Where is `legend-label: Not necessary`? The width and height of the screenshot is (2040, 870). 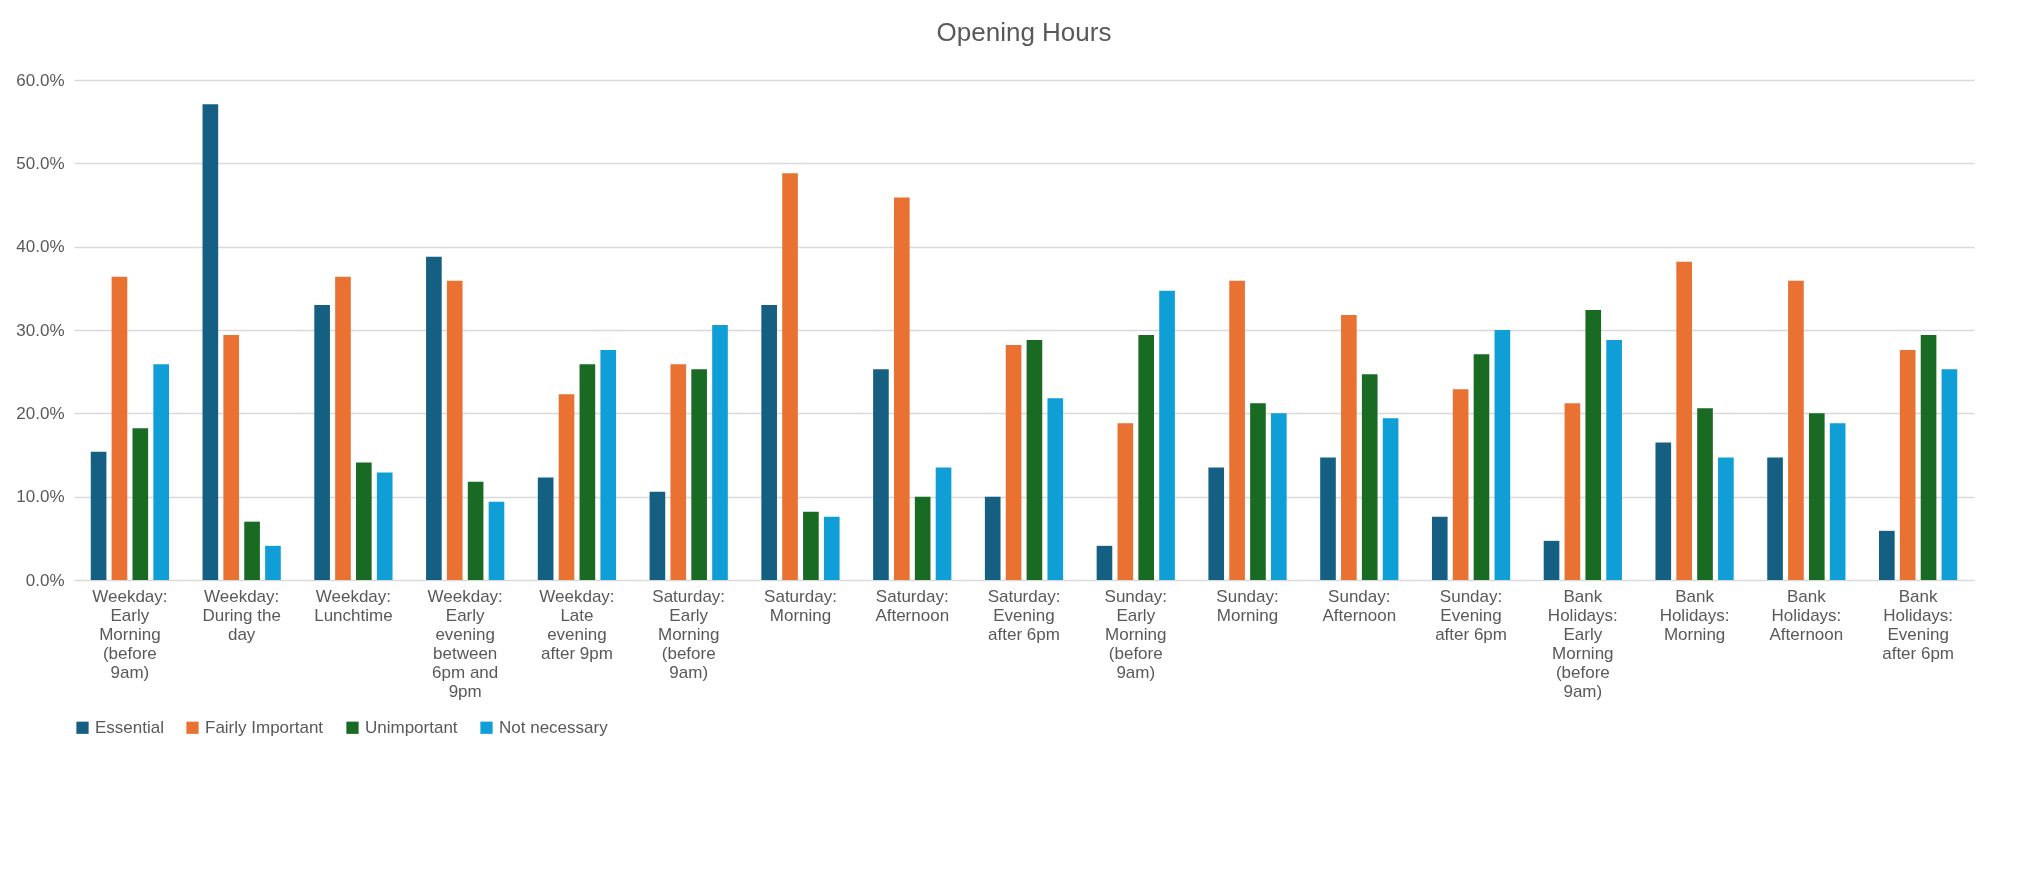
legend-label: Not necessary is located at coordinates (554, 727).